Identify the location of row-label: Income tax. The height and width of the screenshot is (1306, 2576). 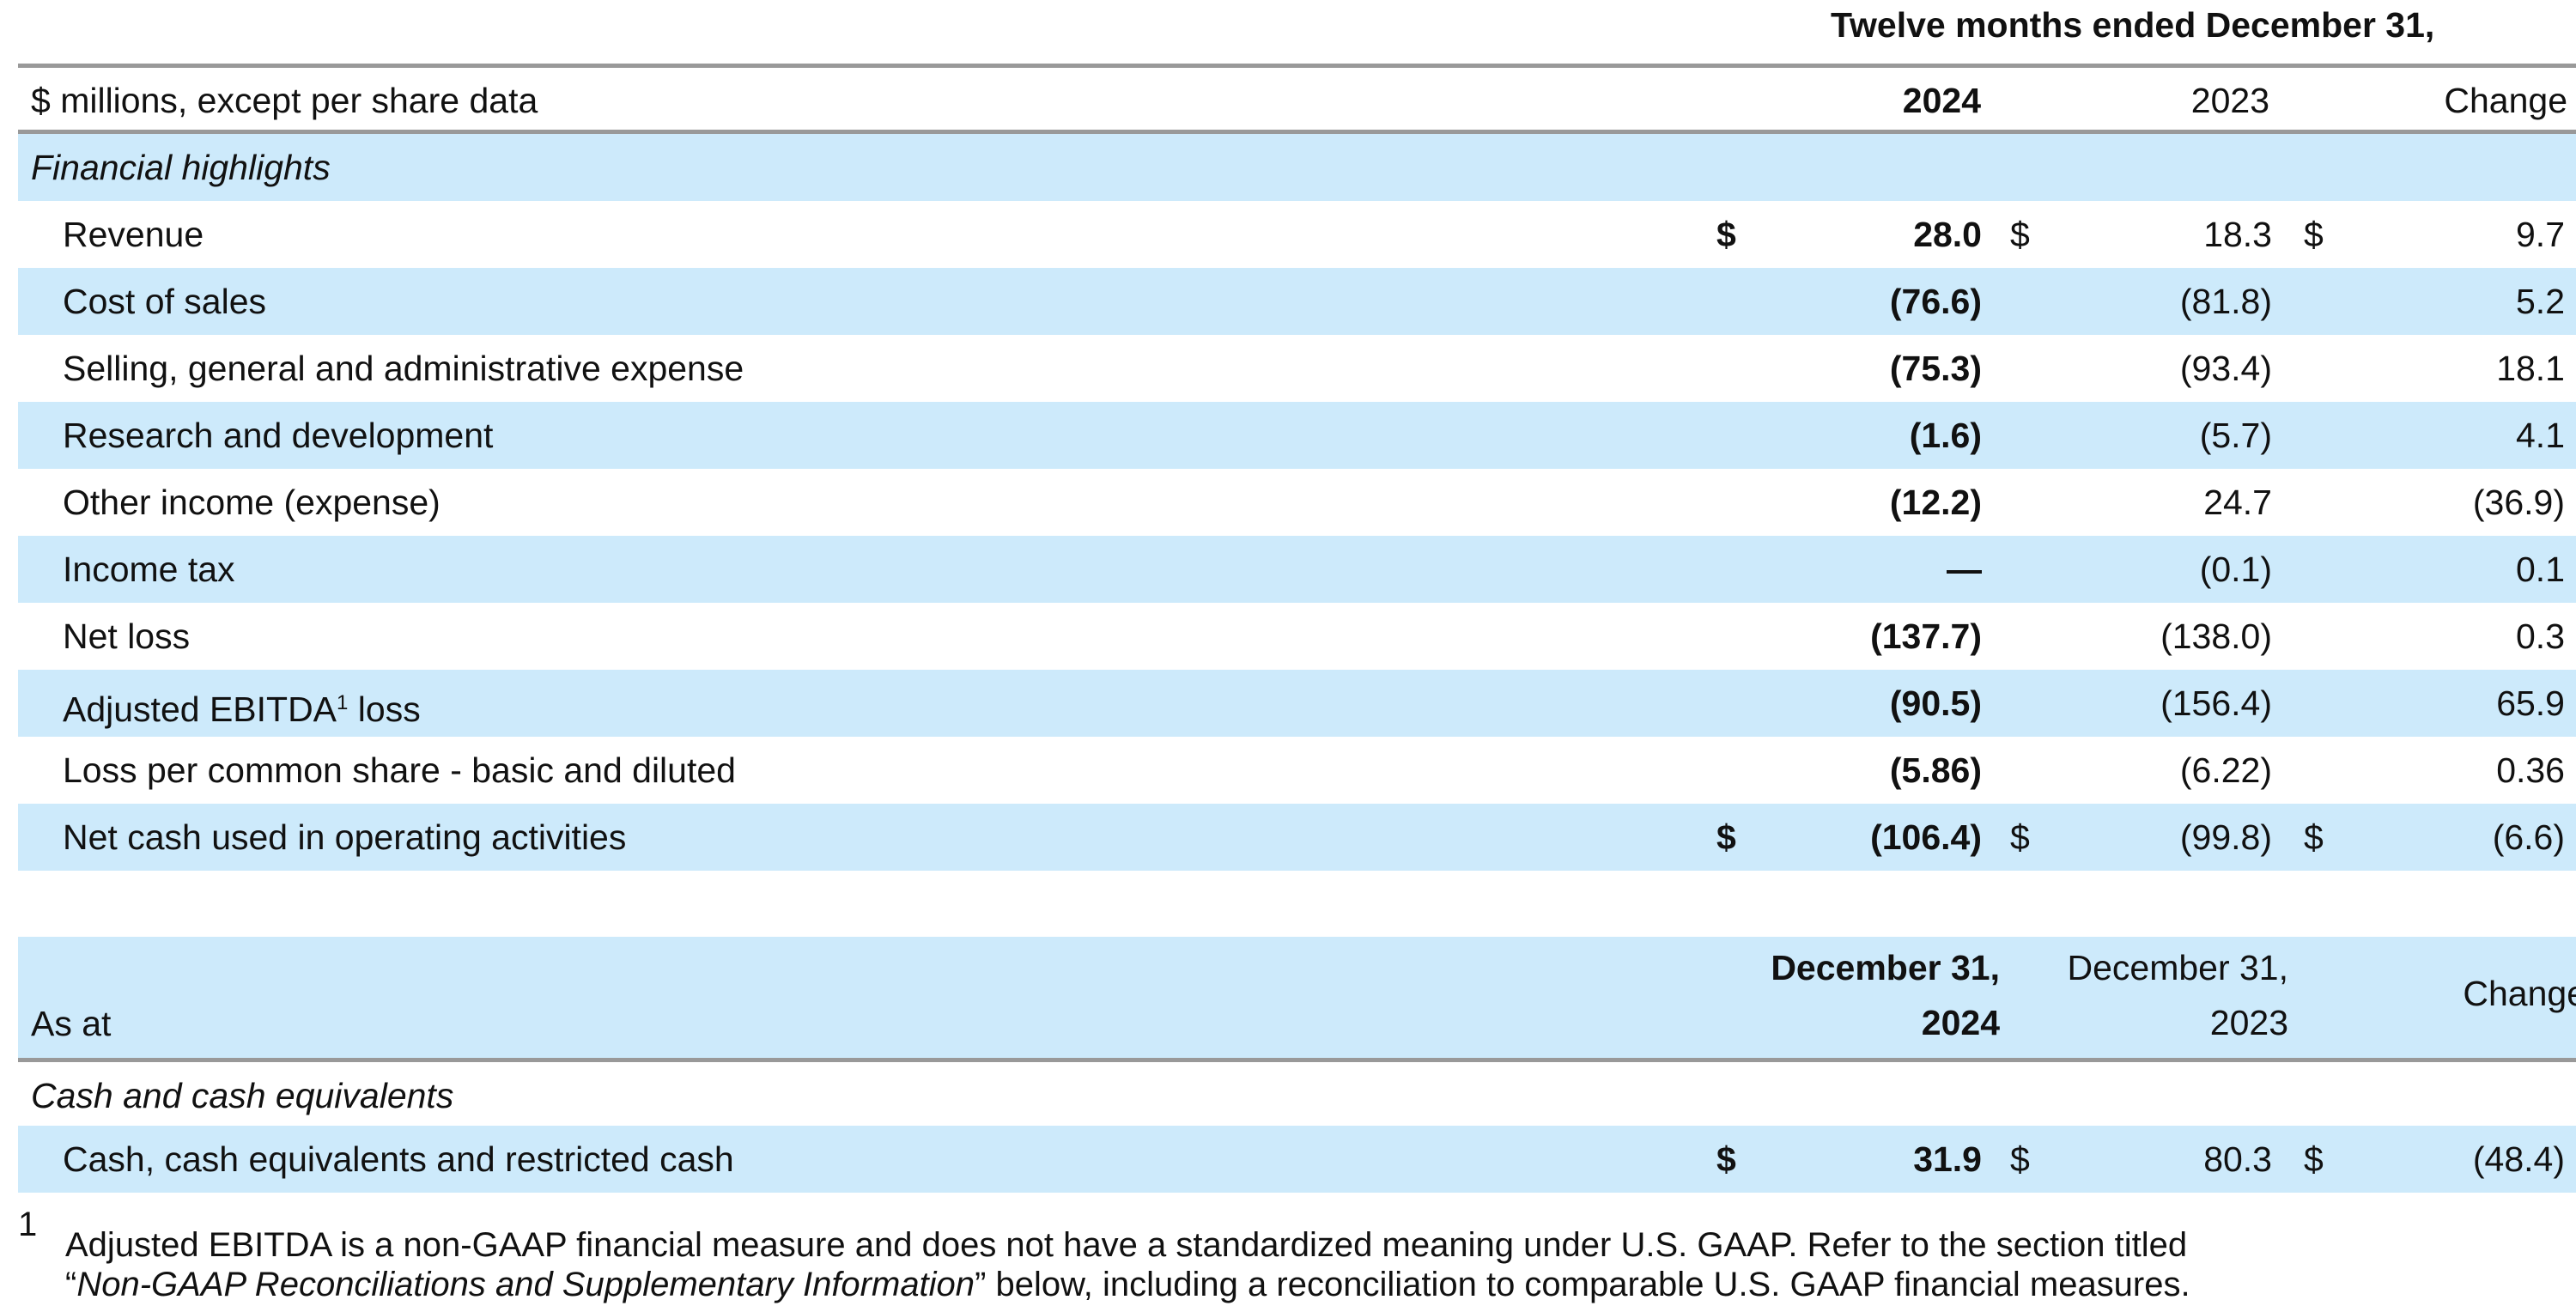
(149, 569).